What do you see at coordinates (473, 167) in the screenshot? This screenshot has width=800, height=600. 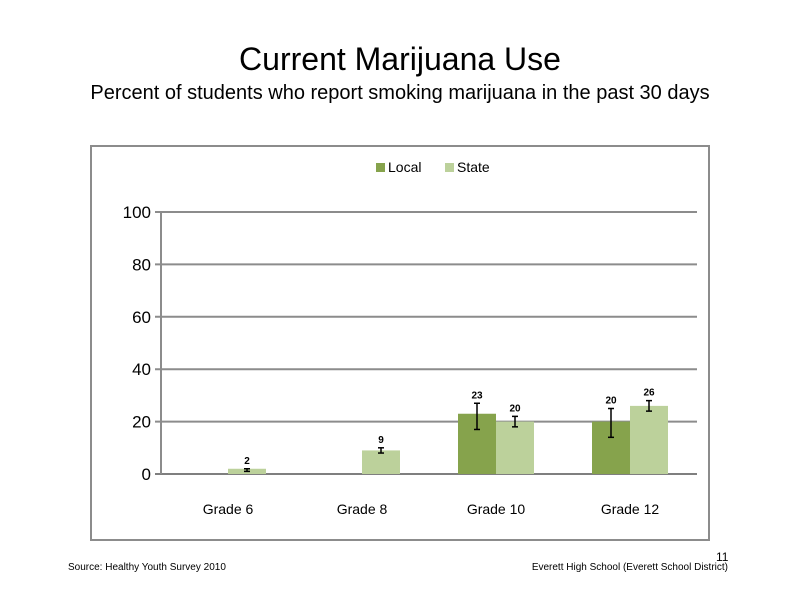 I see `legend-label: State` at bounding box center [473, 167].